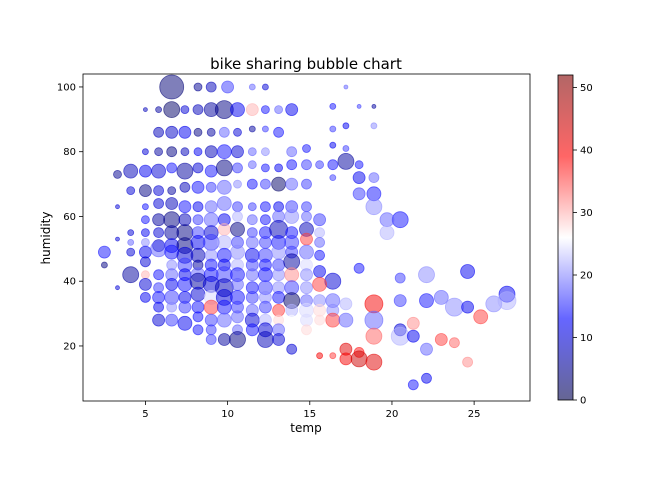 Image resolution: width=647 pixels, height=489 pixels. I want to click on colorbar-tick-label: 20, so click(586, 276).